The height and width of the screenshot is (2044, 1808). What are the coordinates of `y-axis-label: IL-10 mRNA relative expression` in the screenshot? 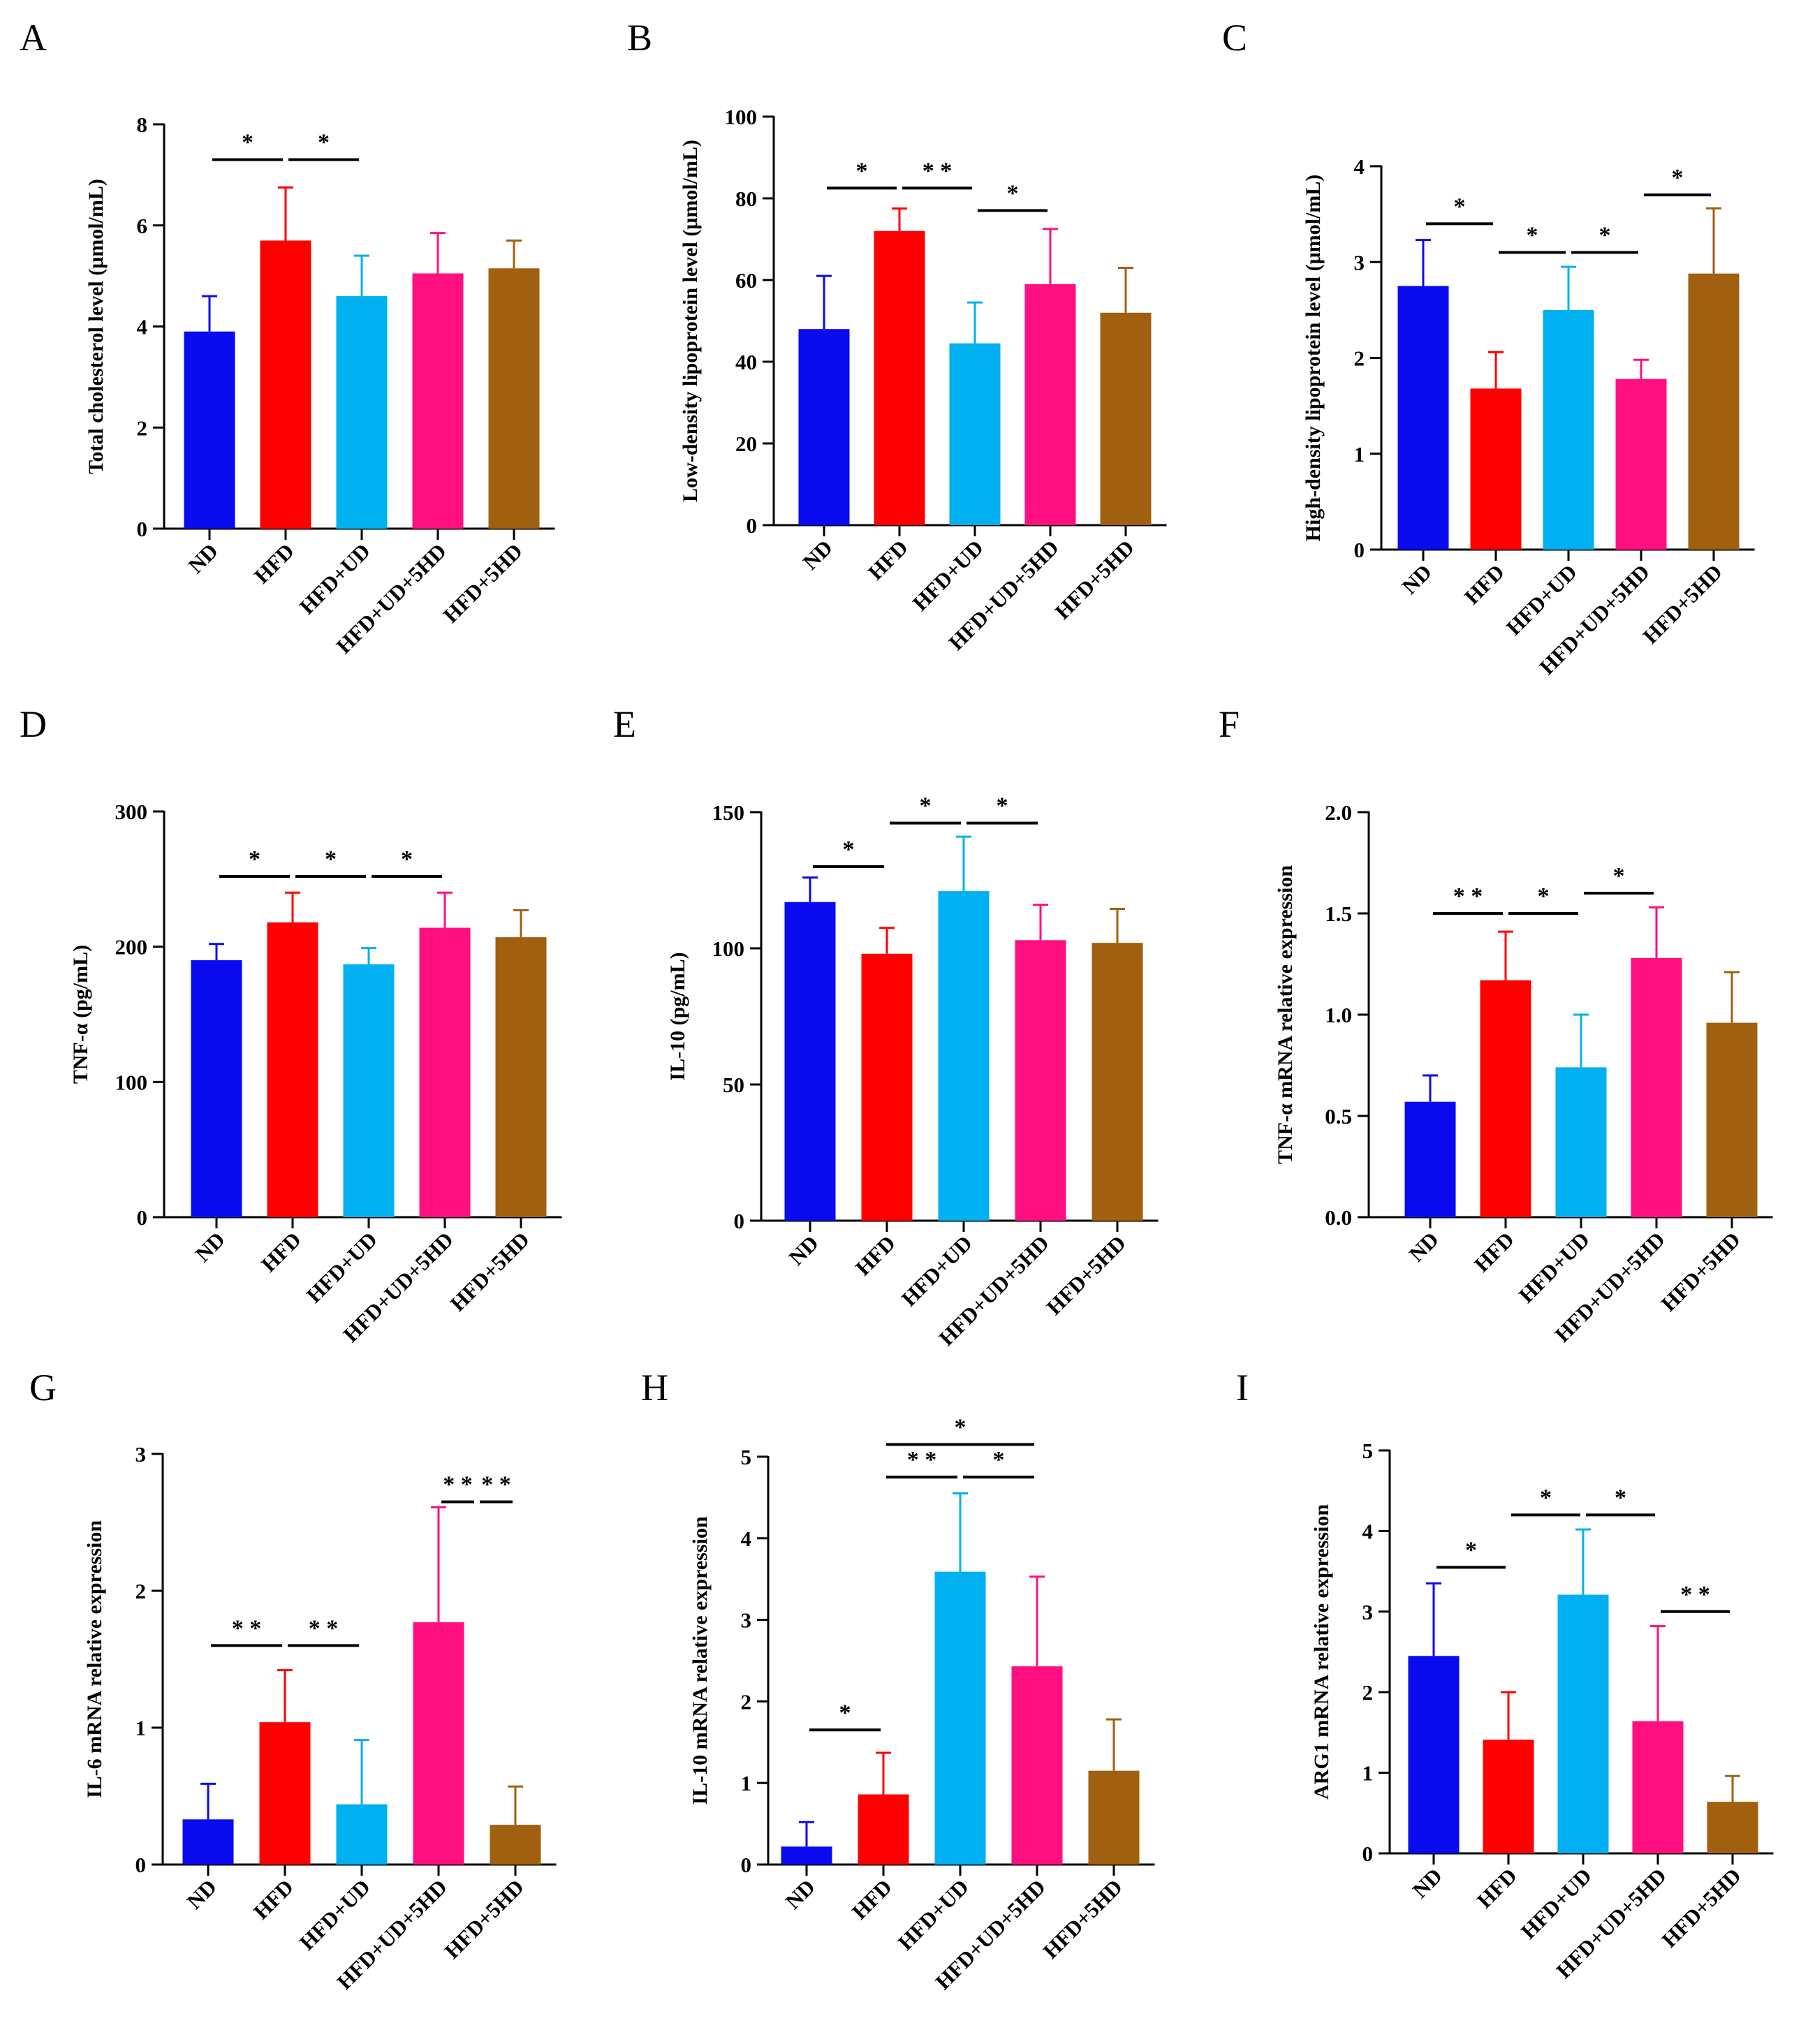 It's located at (700, 1660).